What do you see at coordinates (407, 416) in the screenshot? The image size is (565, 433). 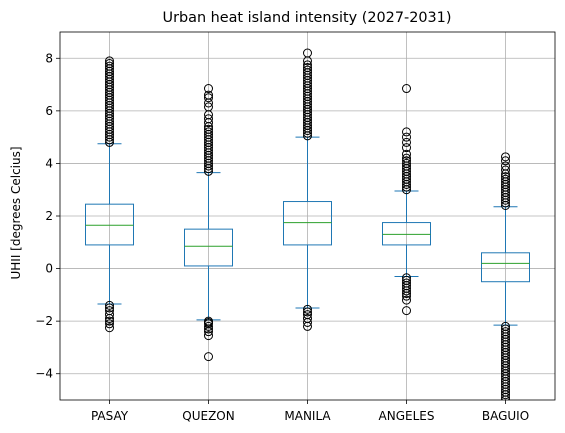 I see `x-tick-label: ANGELES` at bounding box center [407, 416].